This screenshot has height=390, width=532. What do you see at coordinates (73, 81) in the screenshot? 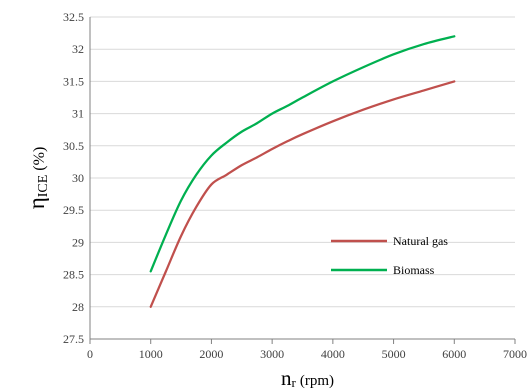
I see `y-tick-label: 31.5` at bounding box center [73, 81].